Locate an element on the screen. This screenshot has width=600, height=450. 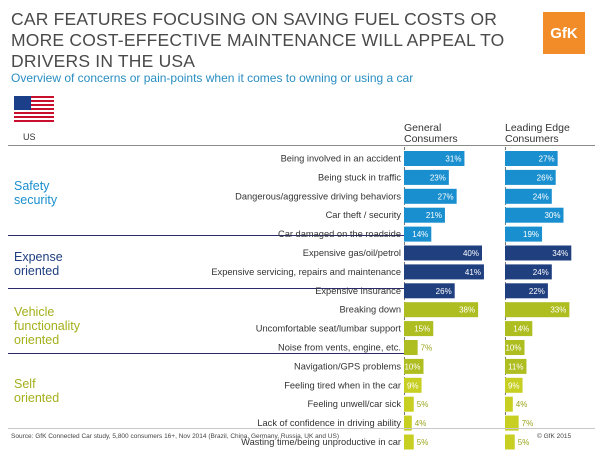
group-label-safety-line2: security is located at coordinates (36, 200).